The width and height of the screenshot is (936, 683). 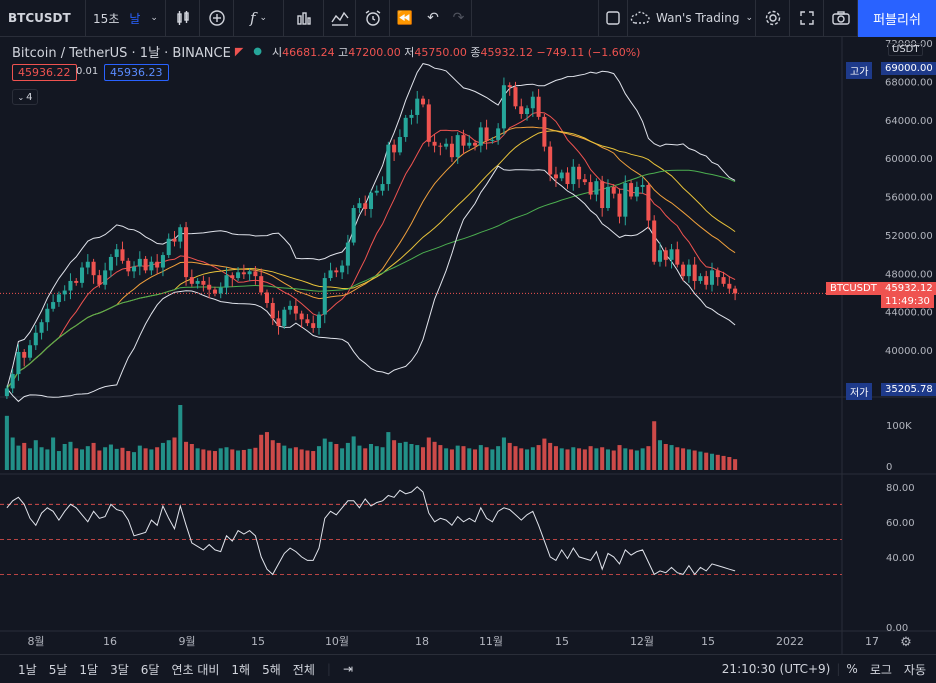 I want to click on range-button: 전체, so click(x=303, y=669).